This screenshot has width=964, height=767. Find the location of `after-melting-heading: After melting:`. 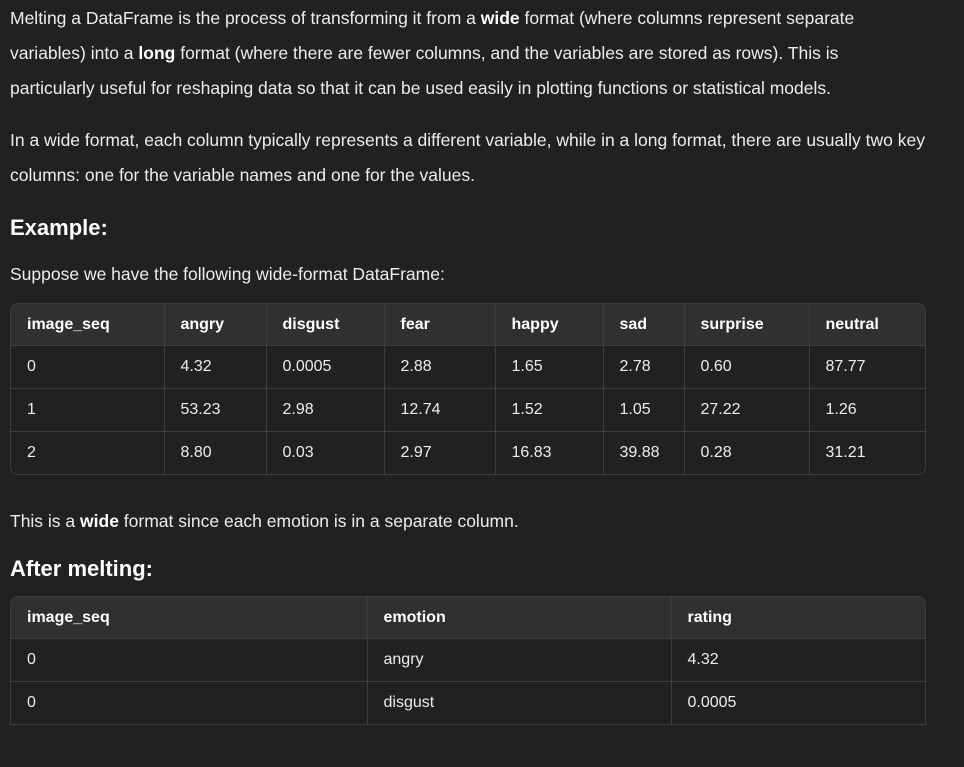

after-melting-heading: After melting: is located at coordinates (81, 568).